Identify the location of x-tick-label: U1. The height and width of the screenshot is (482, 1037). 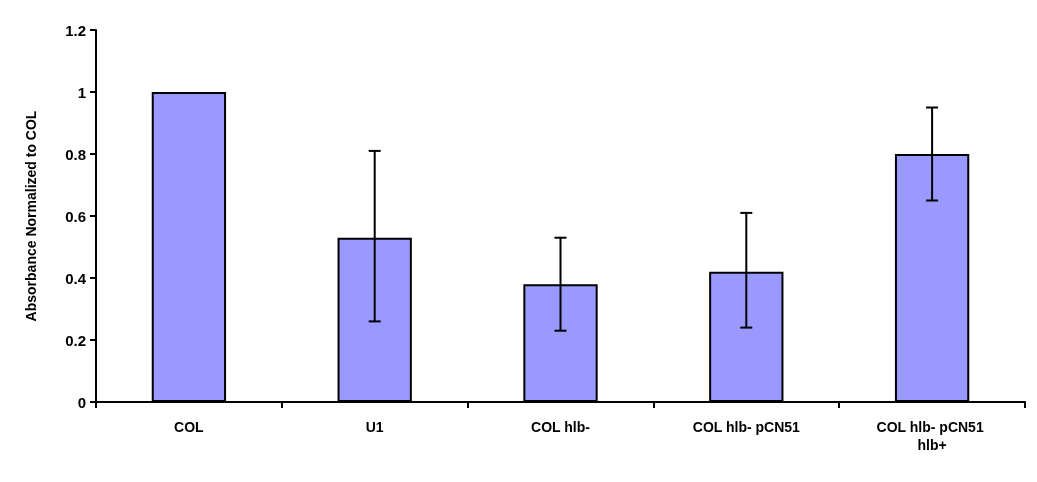
(374, 427).